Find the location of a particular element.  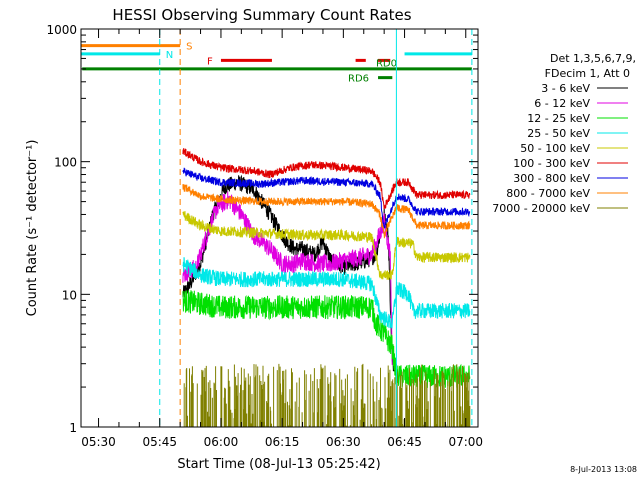

y-axis-label: Count Rate (s⁻¹ detector⁻¹) is located at coordinates (32, 228).